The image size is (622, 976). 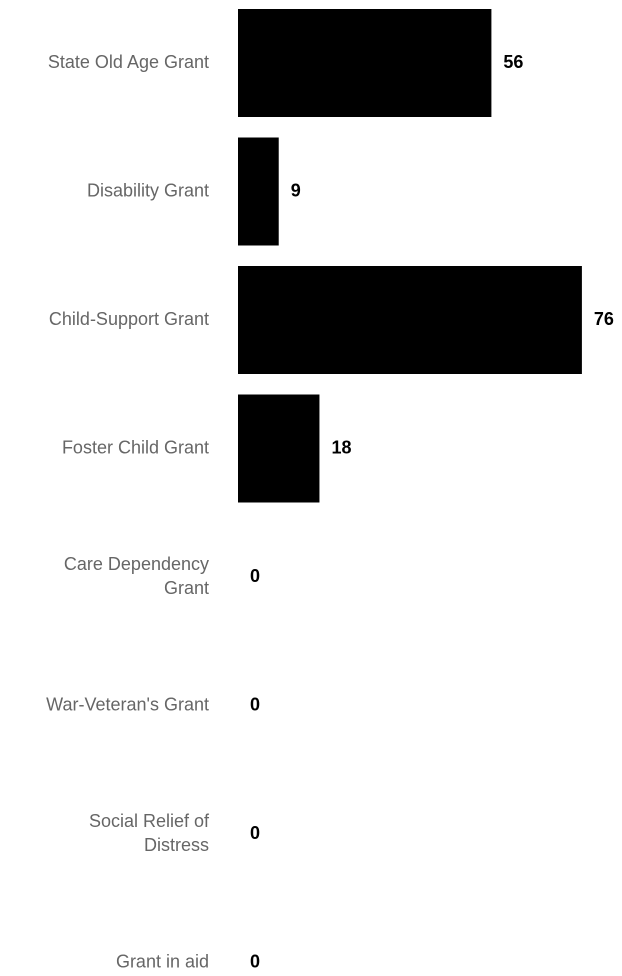 What do you see at coordinates (136, 576) in the screenshot?
I see `category-label: Care Dependency Grant` at bounding box center [136, 576].